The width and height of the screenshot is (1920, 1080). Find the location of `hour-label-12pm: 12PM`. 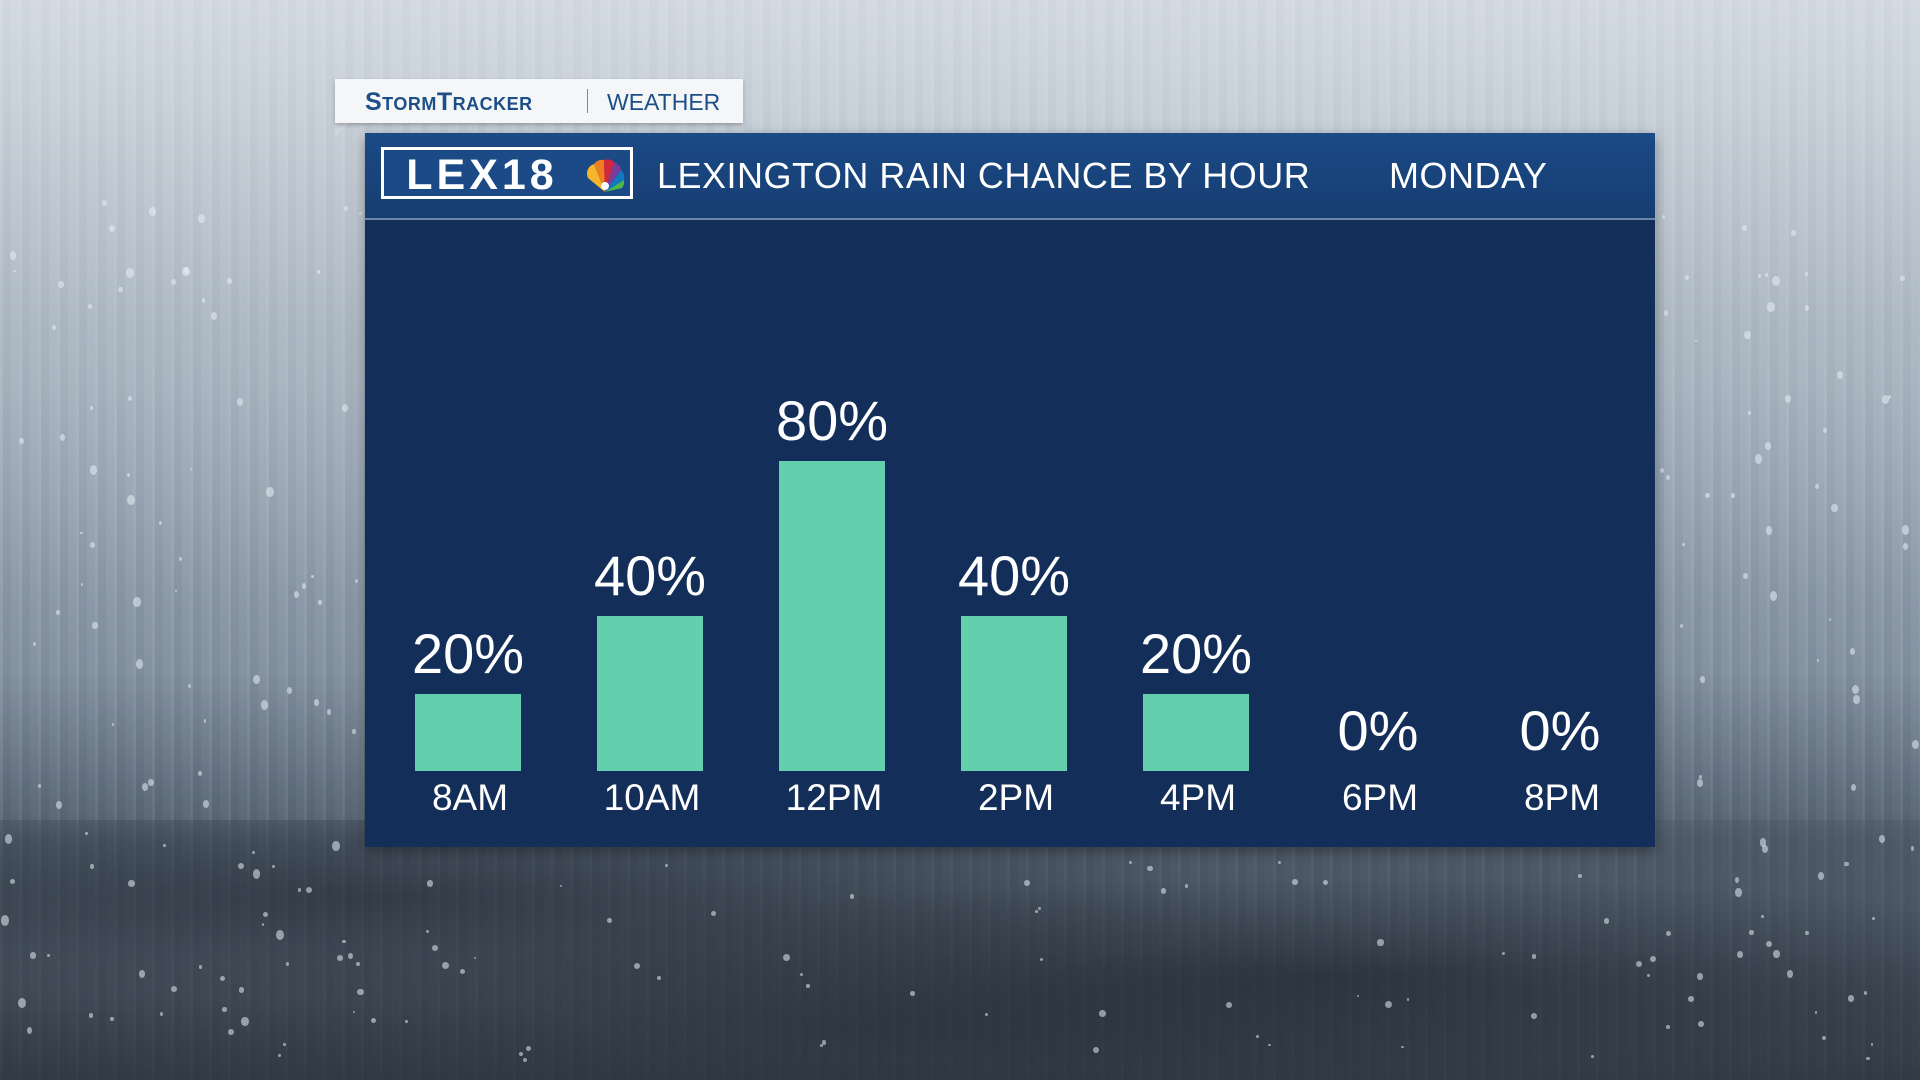

hour-label-12pm: 12PM is located at coordinates (834, 797).